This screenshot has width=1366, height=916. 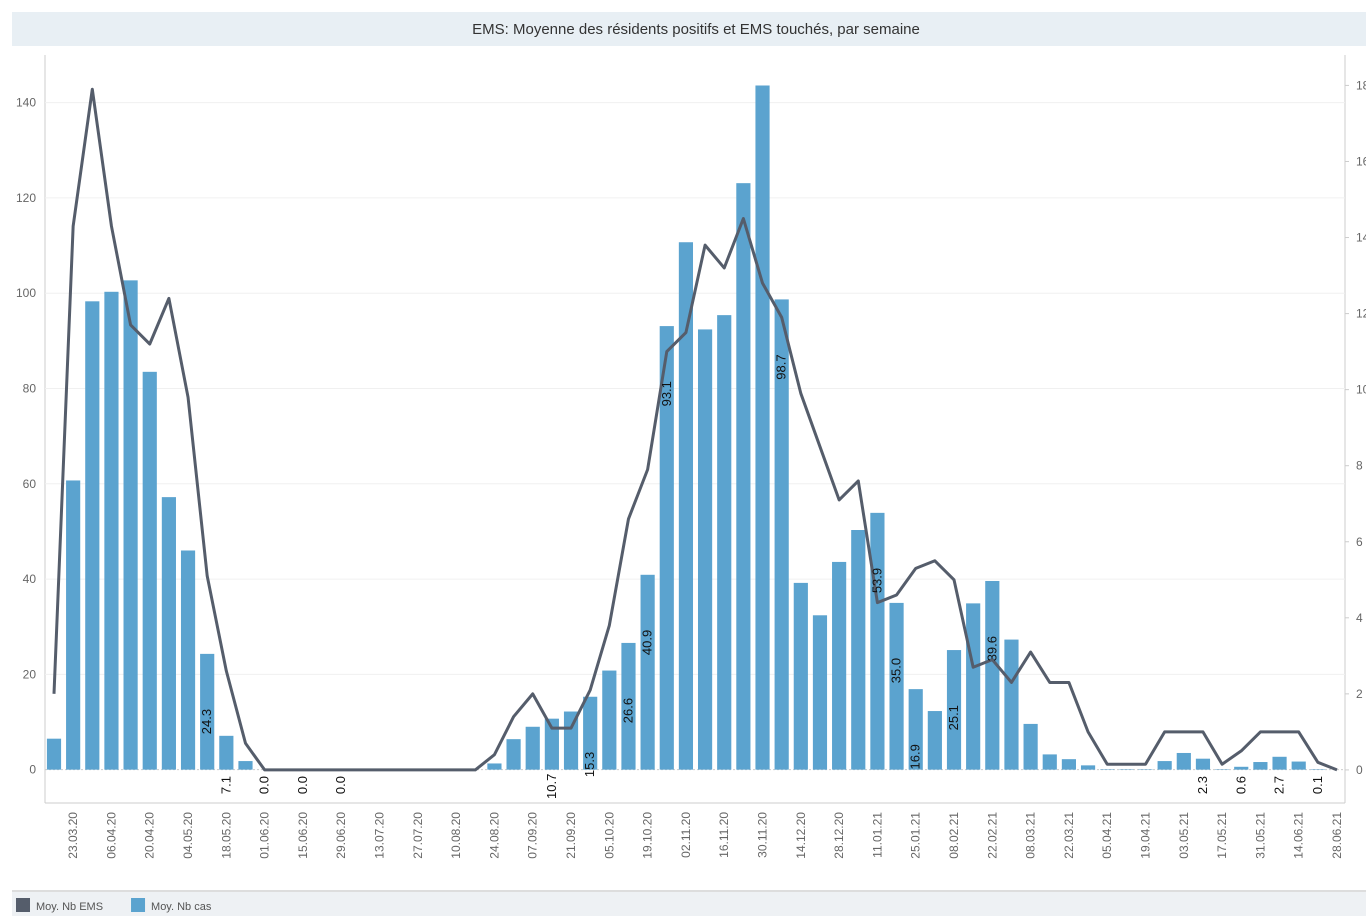 What do you see at coordinates (1359, 694) in the screenshot?
I see `y2-tick-label: 2` at bounding box center [1359, 694].